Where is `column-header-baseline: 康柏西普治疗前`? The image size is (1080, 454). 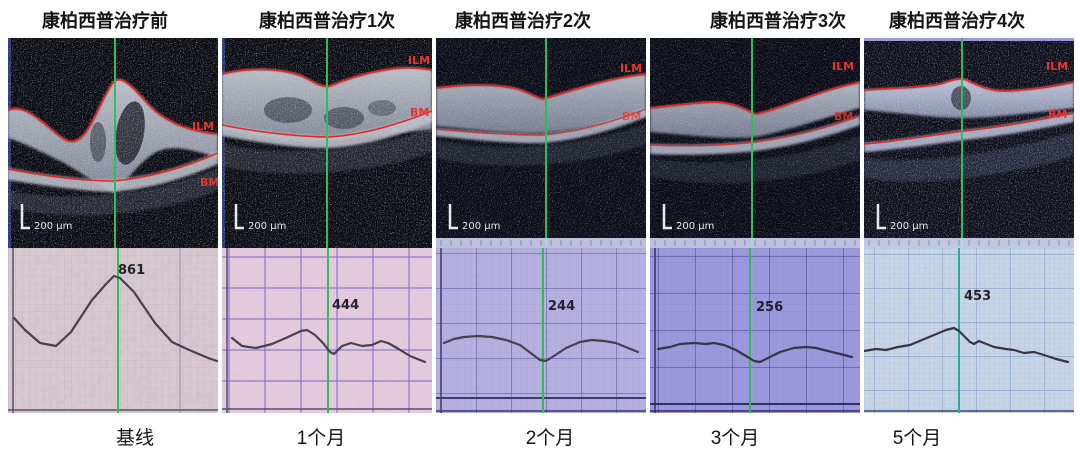
column-header-baseline: 康柏西普治疗前 is located at coordinates (105, 21).